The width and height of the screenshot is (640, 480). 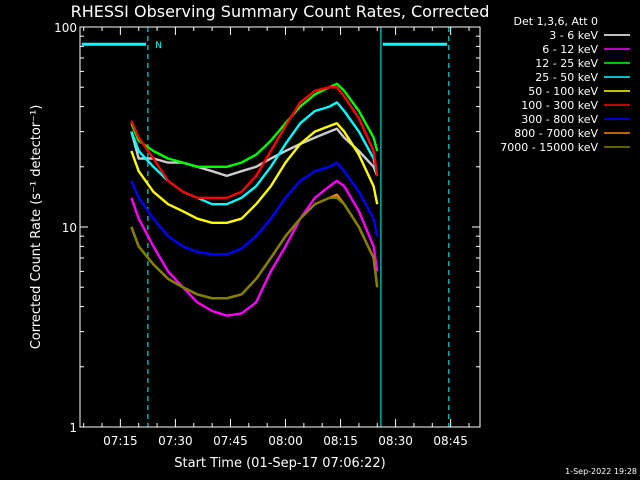 I want to click on x-tick-label: 08:00, so click(x=285, y=441).